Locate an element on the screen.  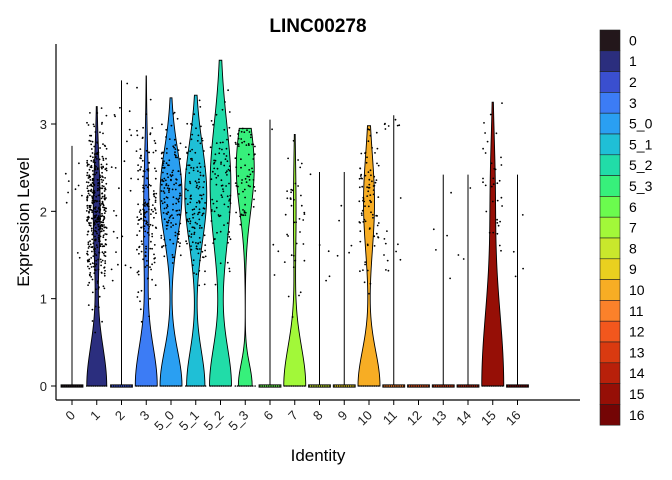
legend-label-12: 12 is located at coordinates (637, 332).